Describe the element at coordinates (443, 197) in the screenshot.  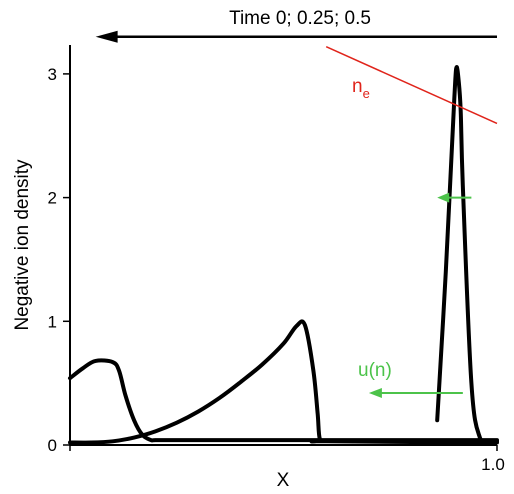
I see `peak-velocity-arrow-head` at that location.